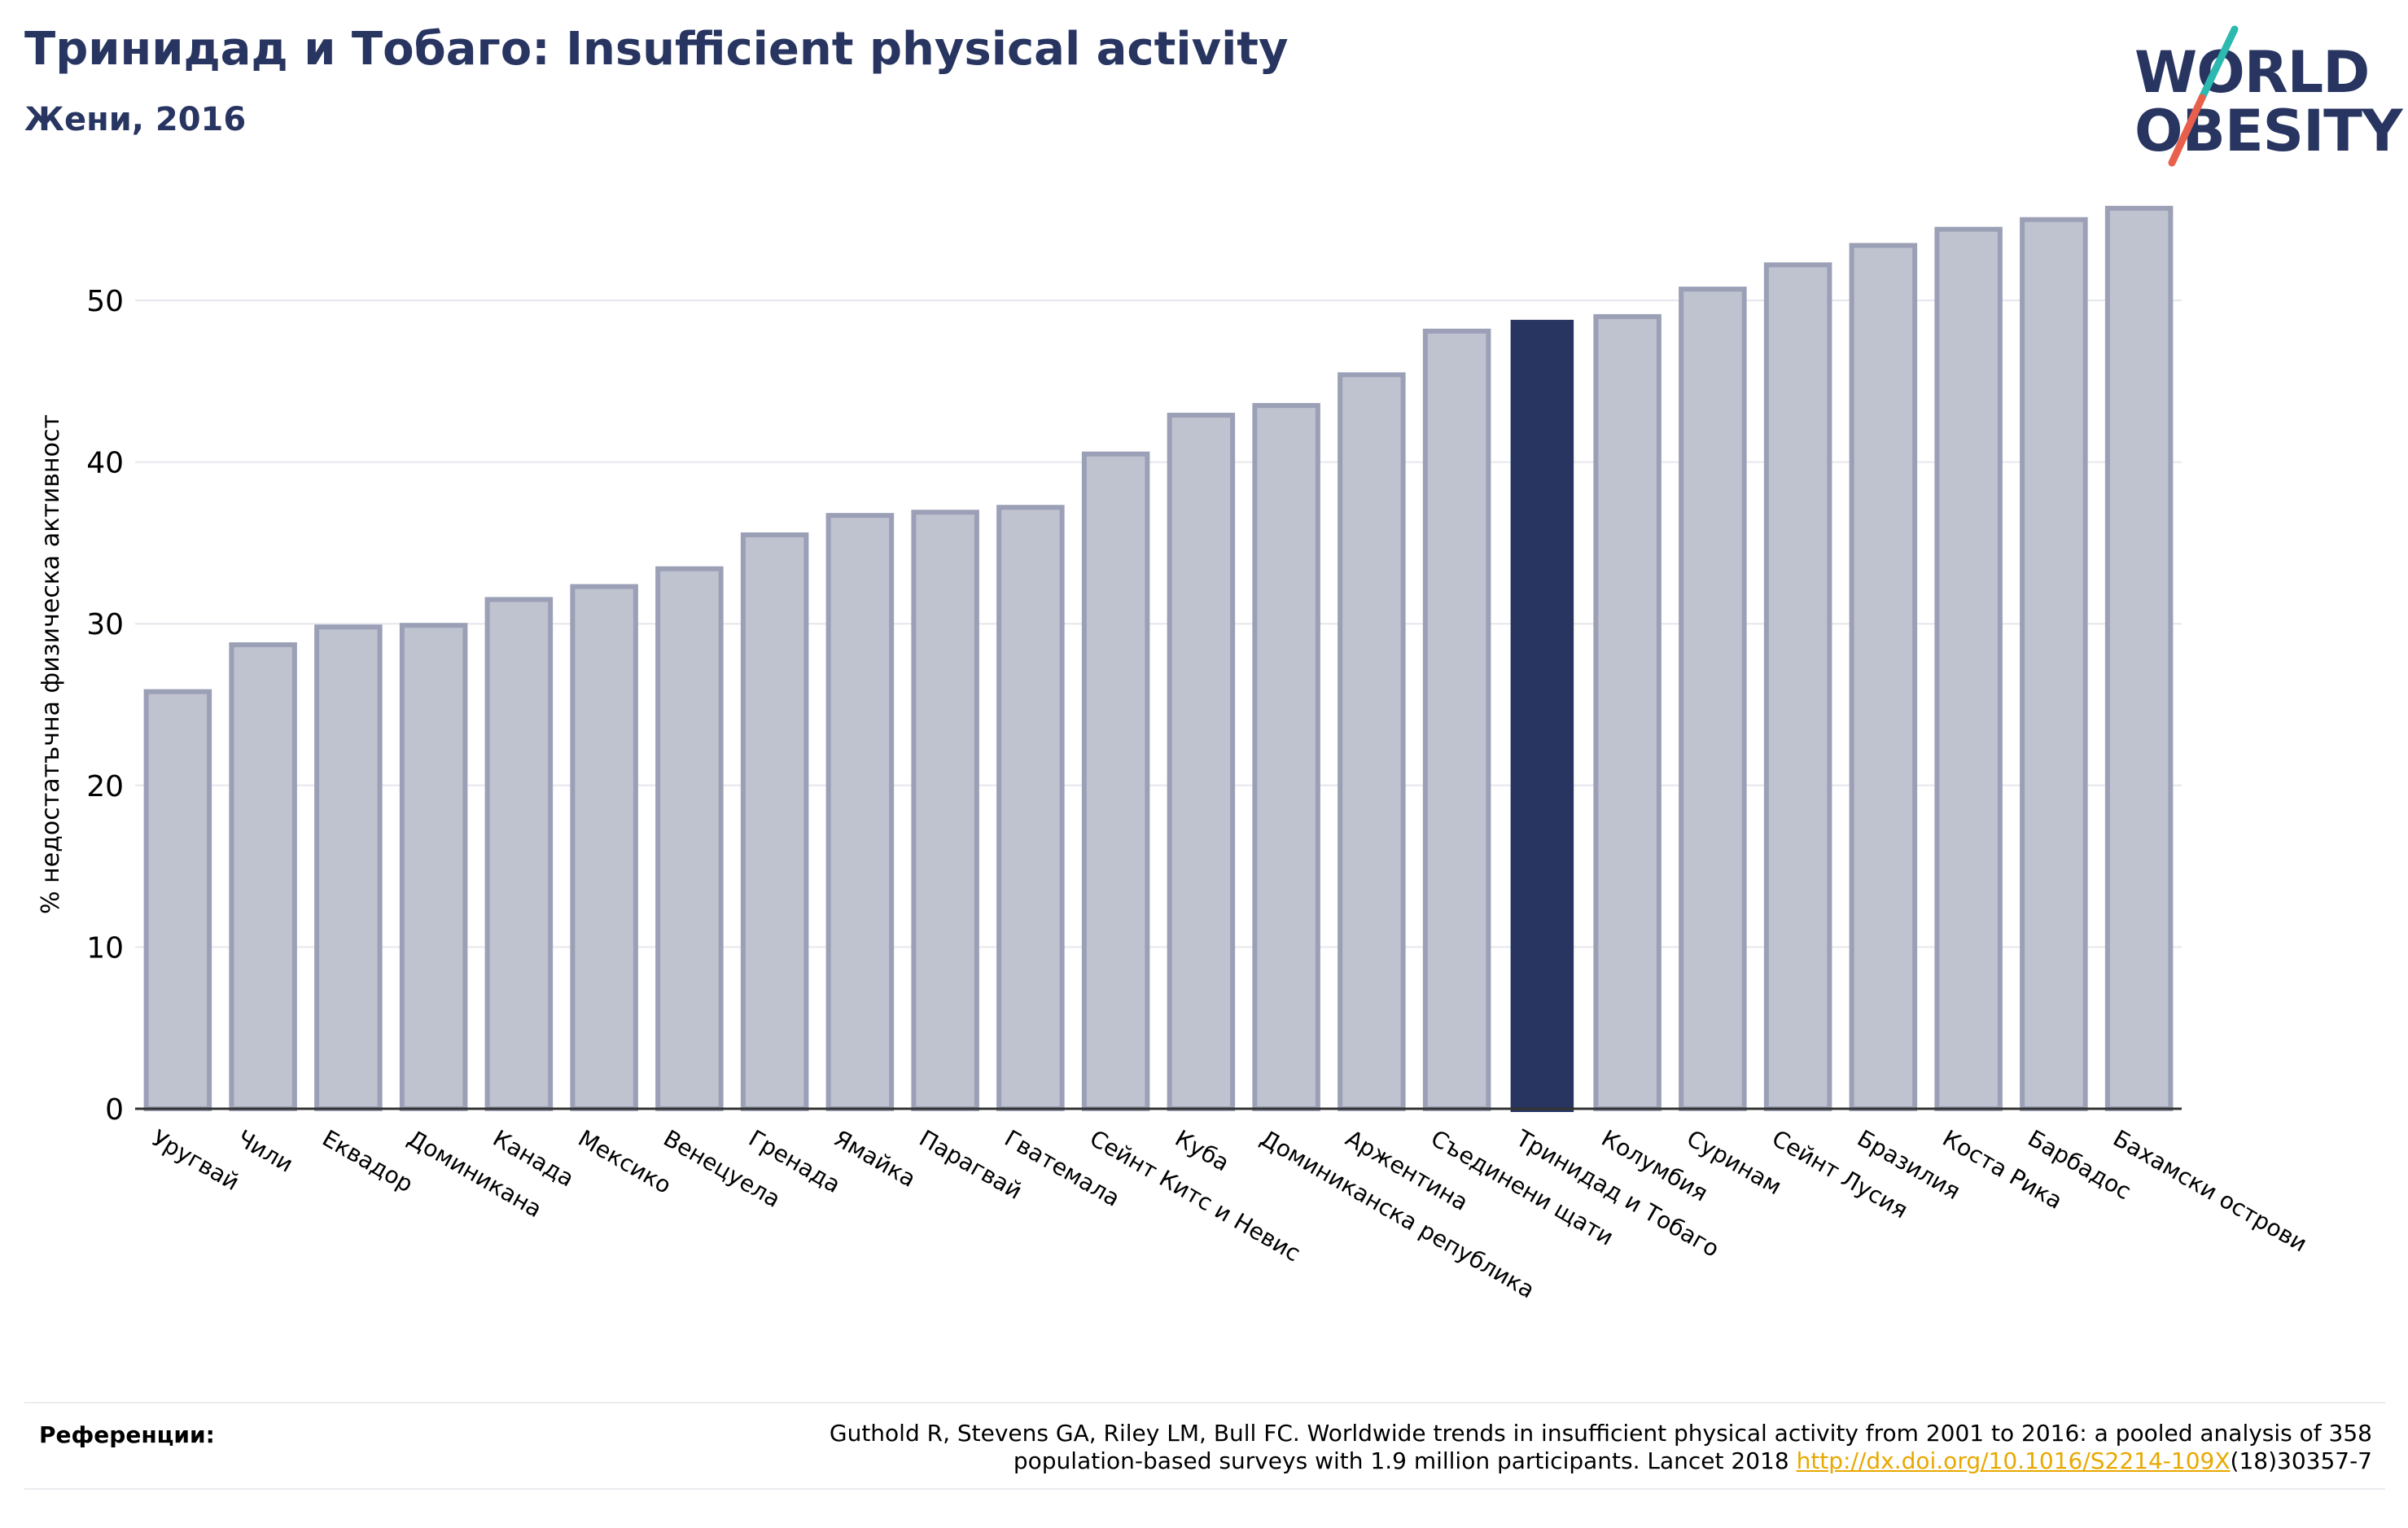 This screenshot has height=1528, width=2408. Describe the element at coordinates (105, 948) in the screenshot. I see `y-tick-label: 10` at that location.